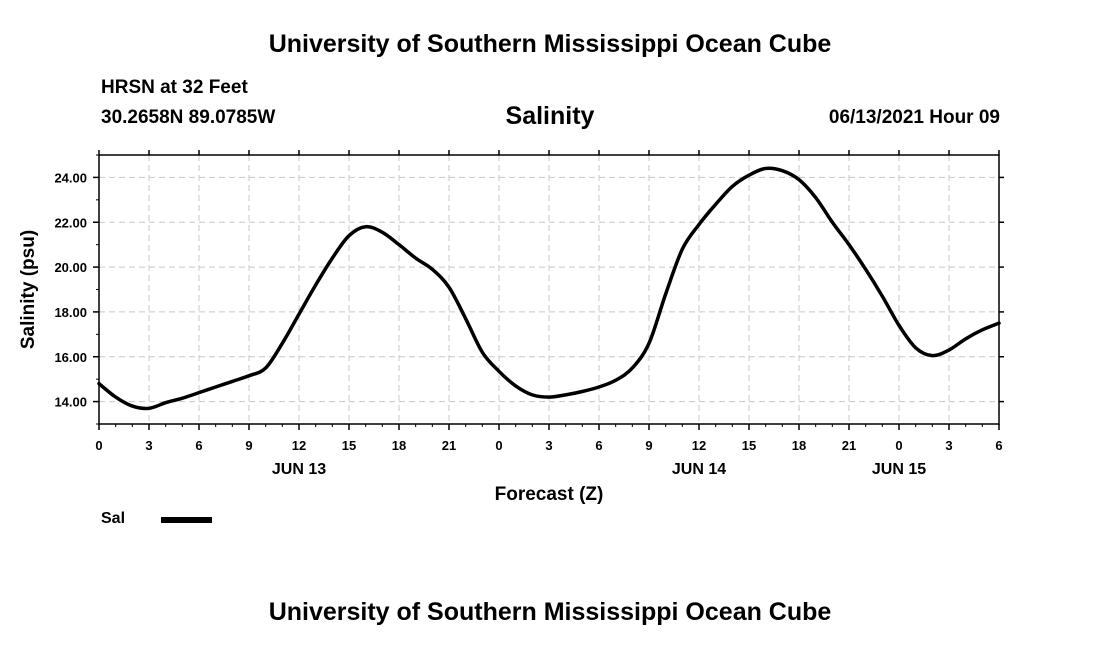 This screenshot has width=1100, height=650. Describe the element at coordinates (188, 117) in the screenshot. I see `station-coordinates: 30.2658N 89.0785W` at that location.